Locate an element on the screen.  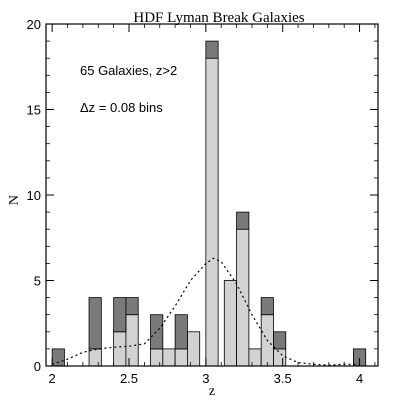
y-tick-label: 10 is located at coordinates (34, 195).